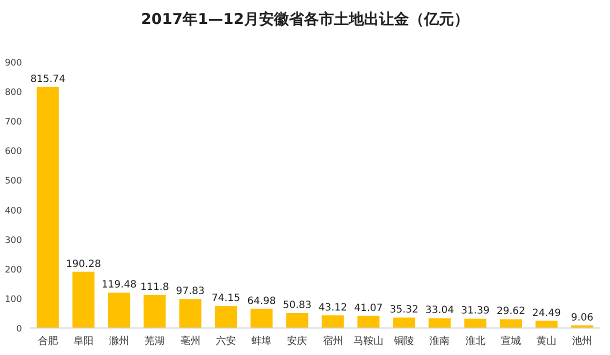  I want to click on data-label: 35.32, so click(404, 310).